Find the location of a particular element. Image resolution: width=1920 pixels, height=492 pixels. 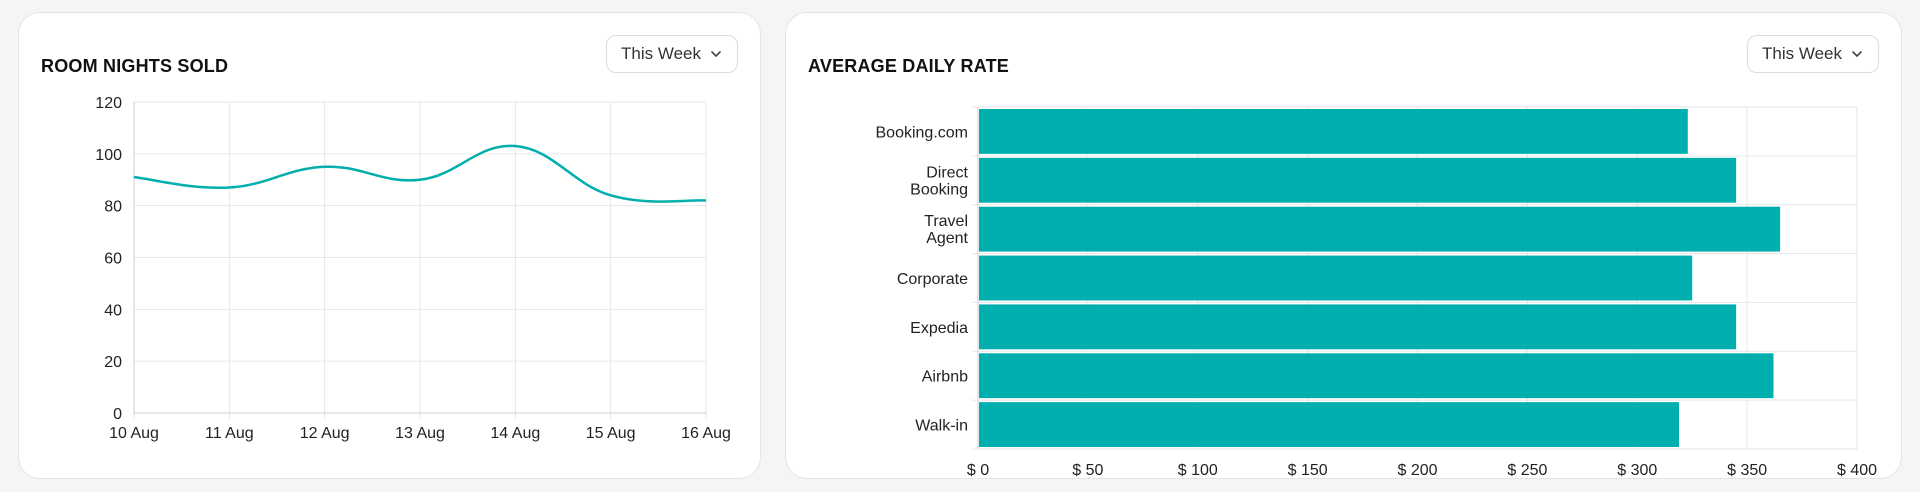

x-tick-label: 16 Aug is located at coordinates (706, 433).